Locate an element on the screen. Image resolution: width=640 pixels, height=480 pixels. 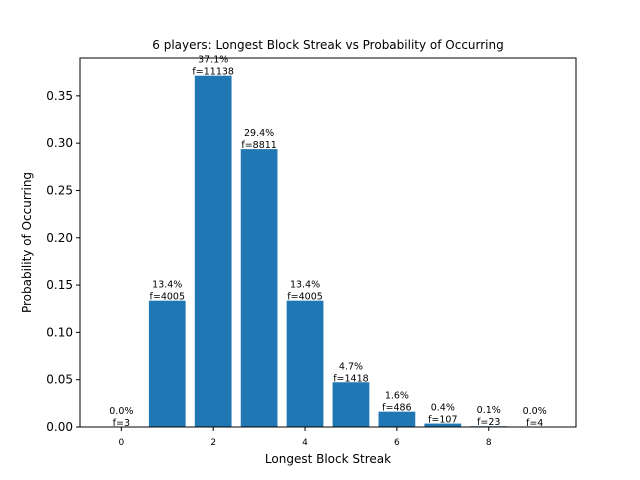
y-tick-label: 0.35 is located at coordinates (59, 96).